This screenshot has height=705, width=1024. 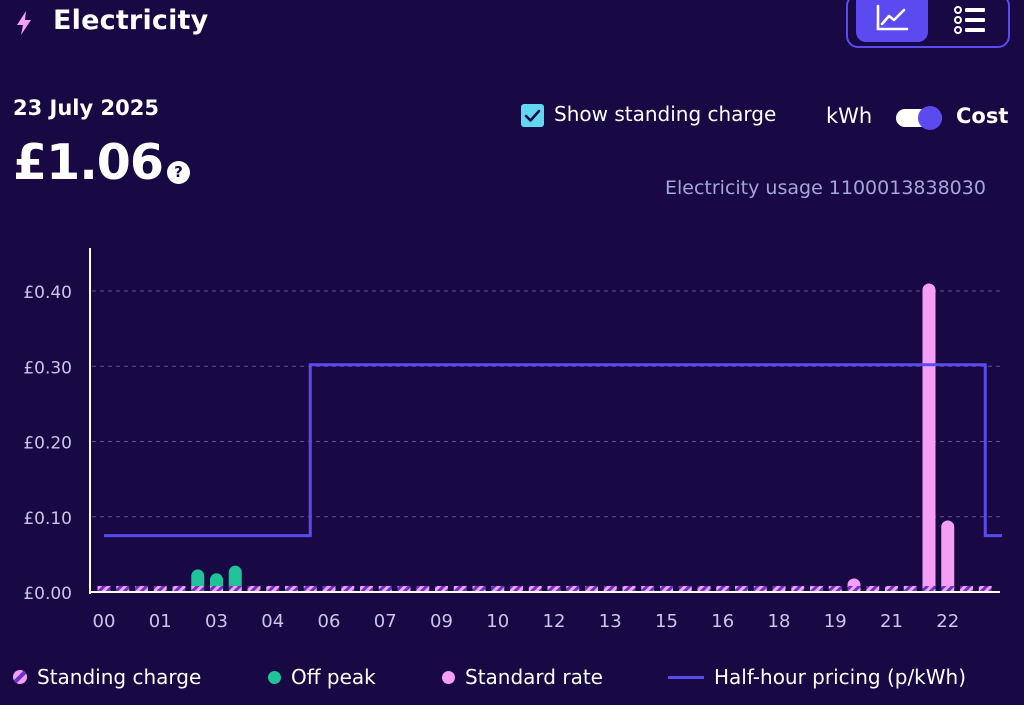 What do you see at coordinates (930, 118) in the screenshot?
I see `switch-knob` at bounding box center [930, 118].